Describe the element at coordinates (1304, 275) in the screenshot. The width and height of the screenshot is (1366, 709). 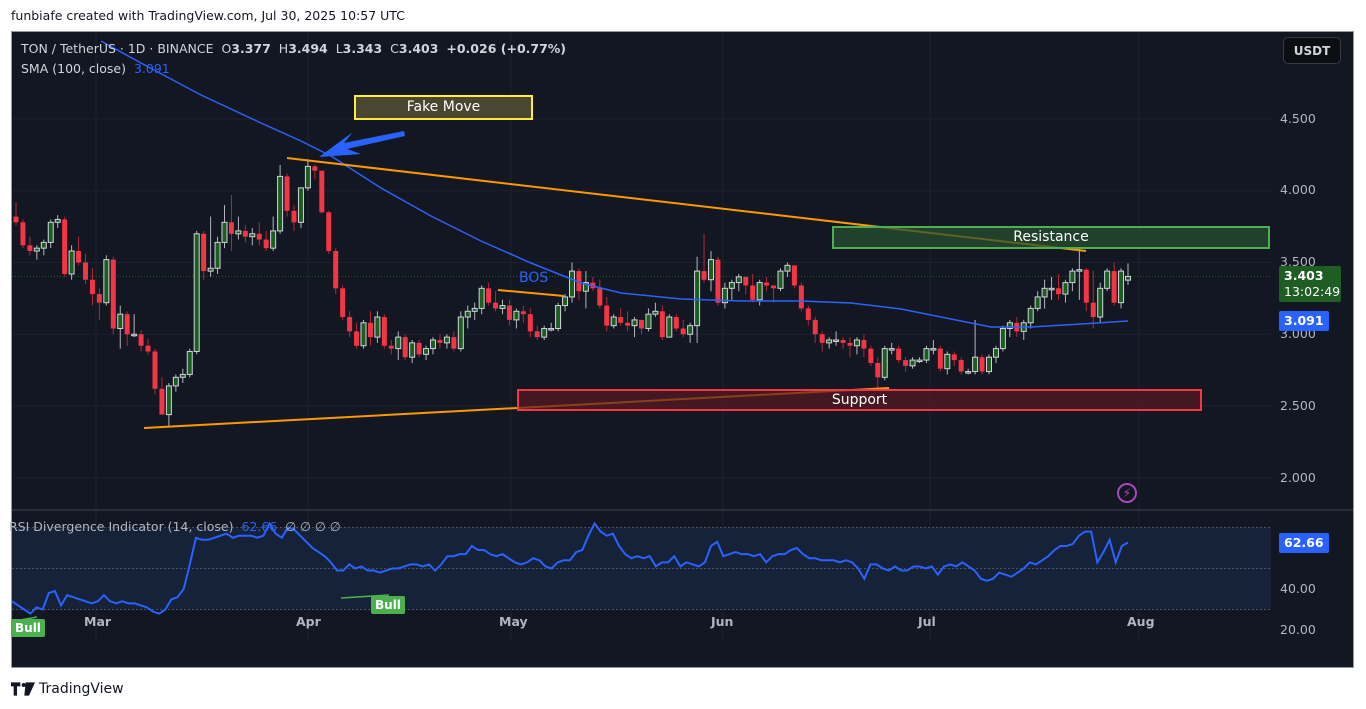
I see `last-price-value: 3.403` at that location.